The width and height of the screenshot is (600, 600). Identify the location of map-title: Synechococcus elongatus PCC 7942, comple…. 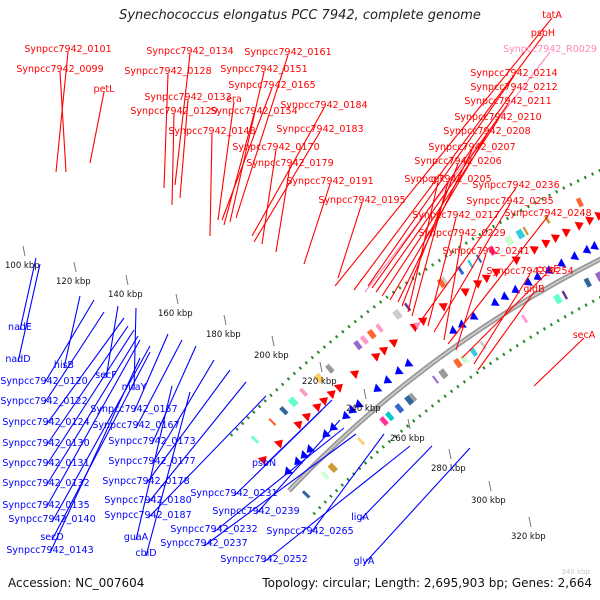
(300, 15).